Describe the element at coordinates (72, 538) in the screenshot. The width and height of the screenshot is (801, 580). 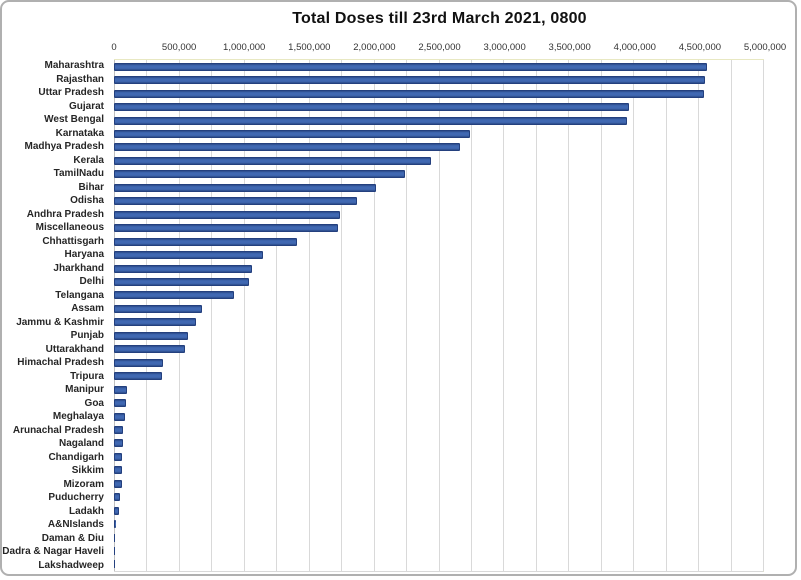
I see `category-label: Daman & Diu` at that location.